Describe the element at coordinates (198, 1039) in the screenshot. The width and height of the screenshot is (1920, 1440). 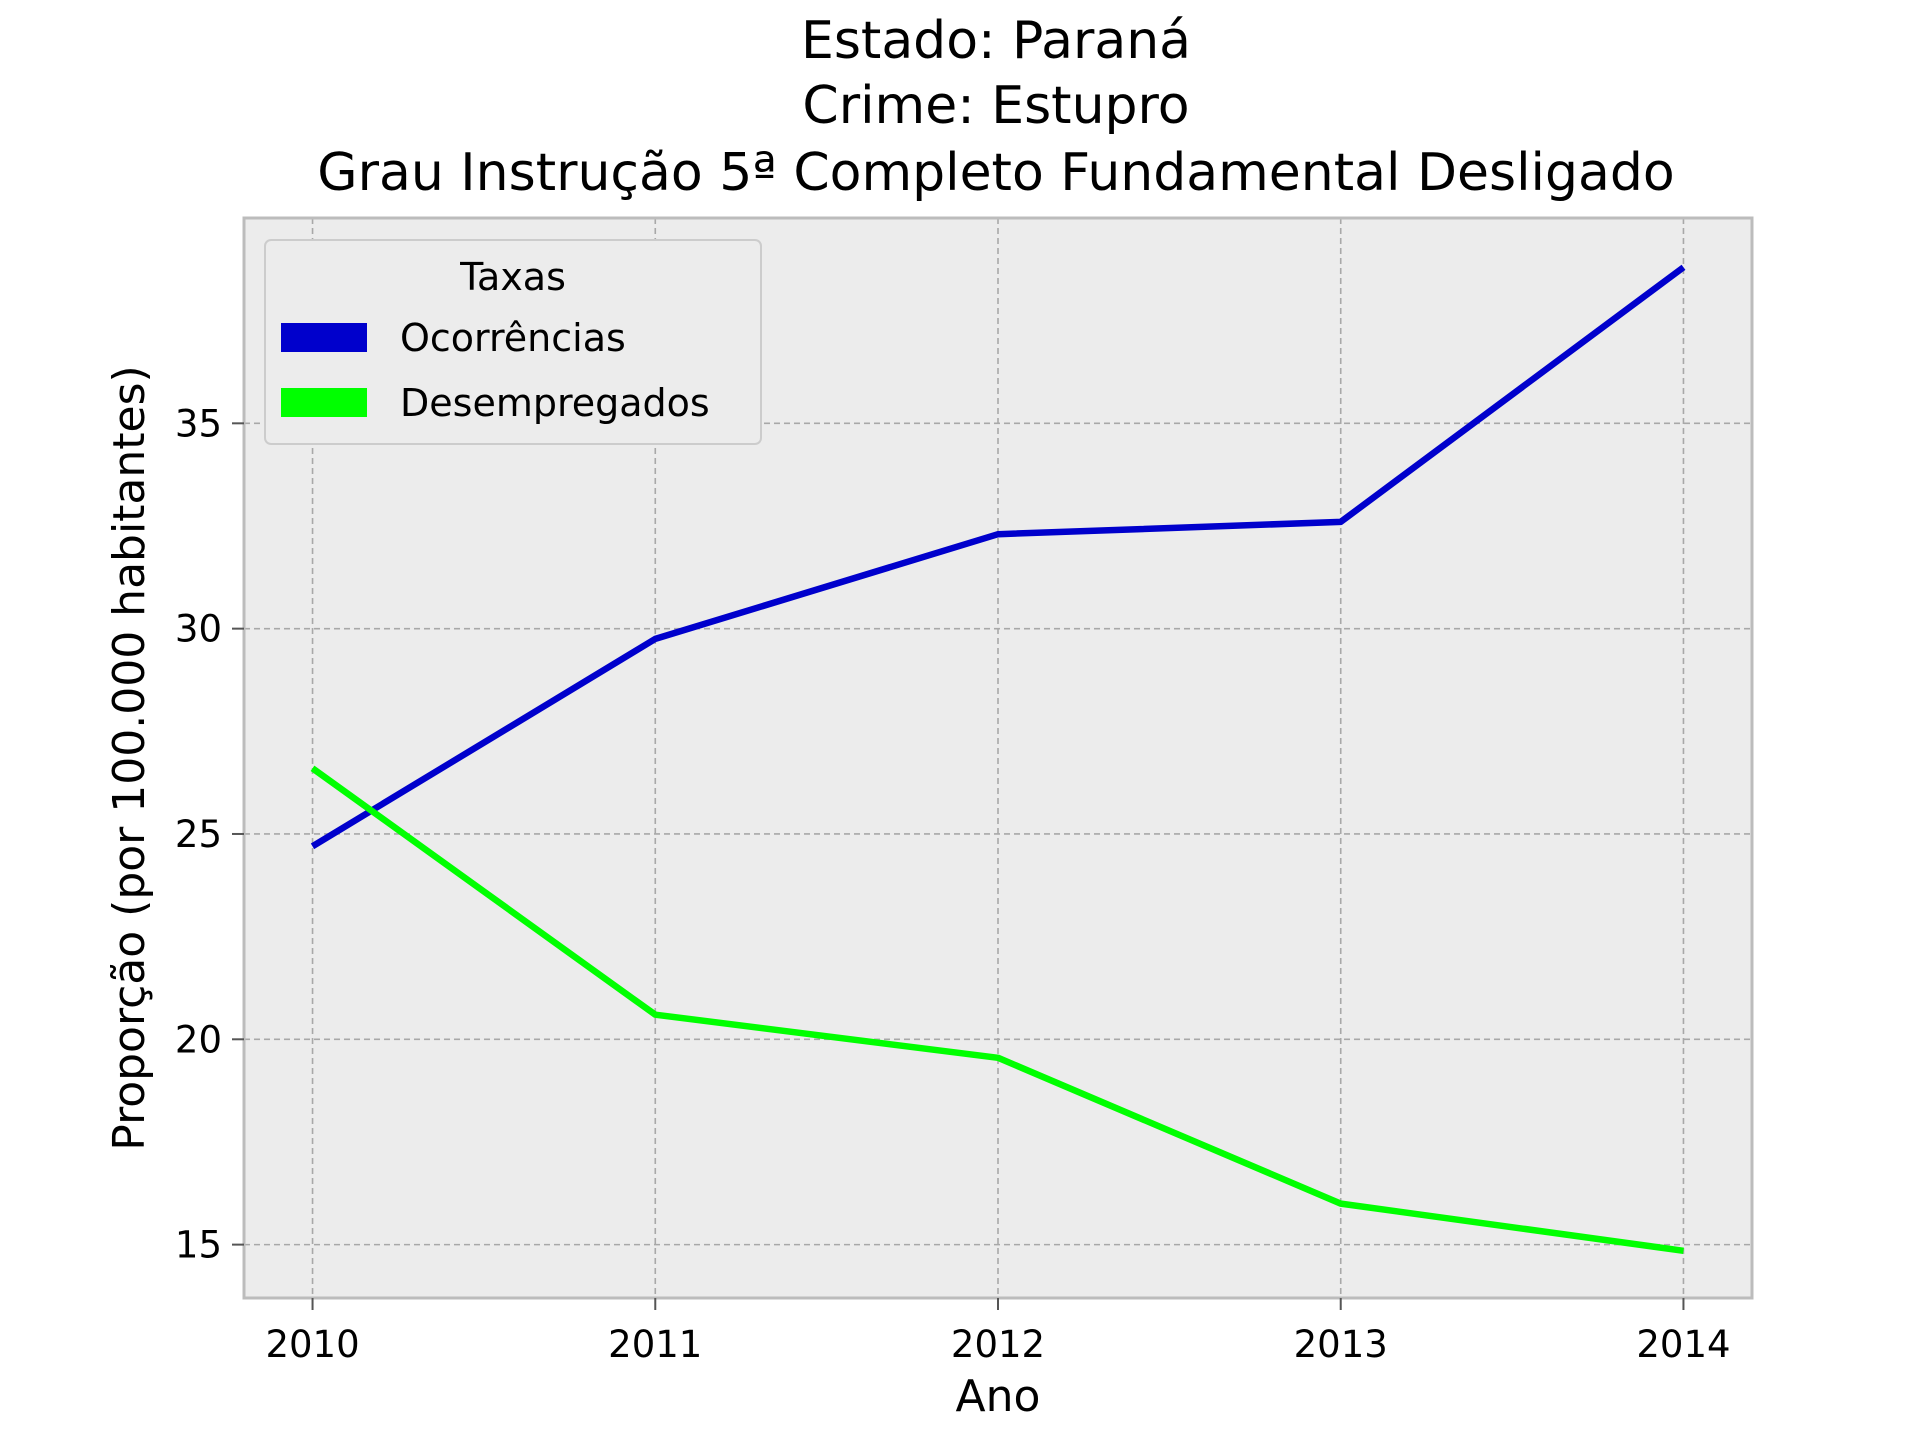
I see `y-tick-label: 20` at that location.